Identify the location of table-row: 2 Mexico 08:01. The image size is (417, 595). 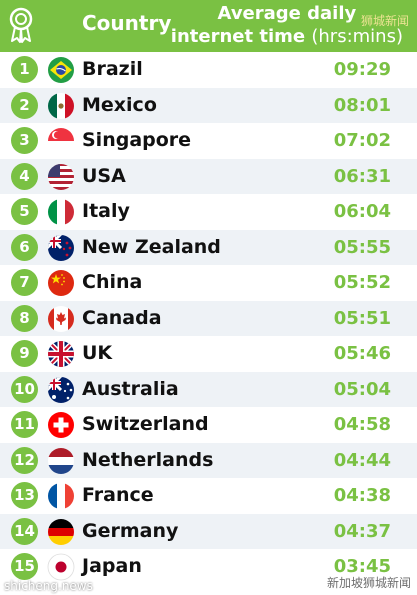
(208, 105).